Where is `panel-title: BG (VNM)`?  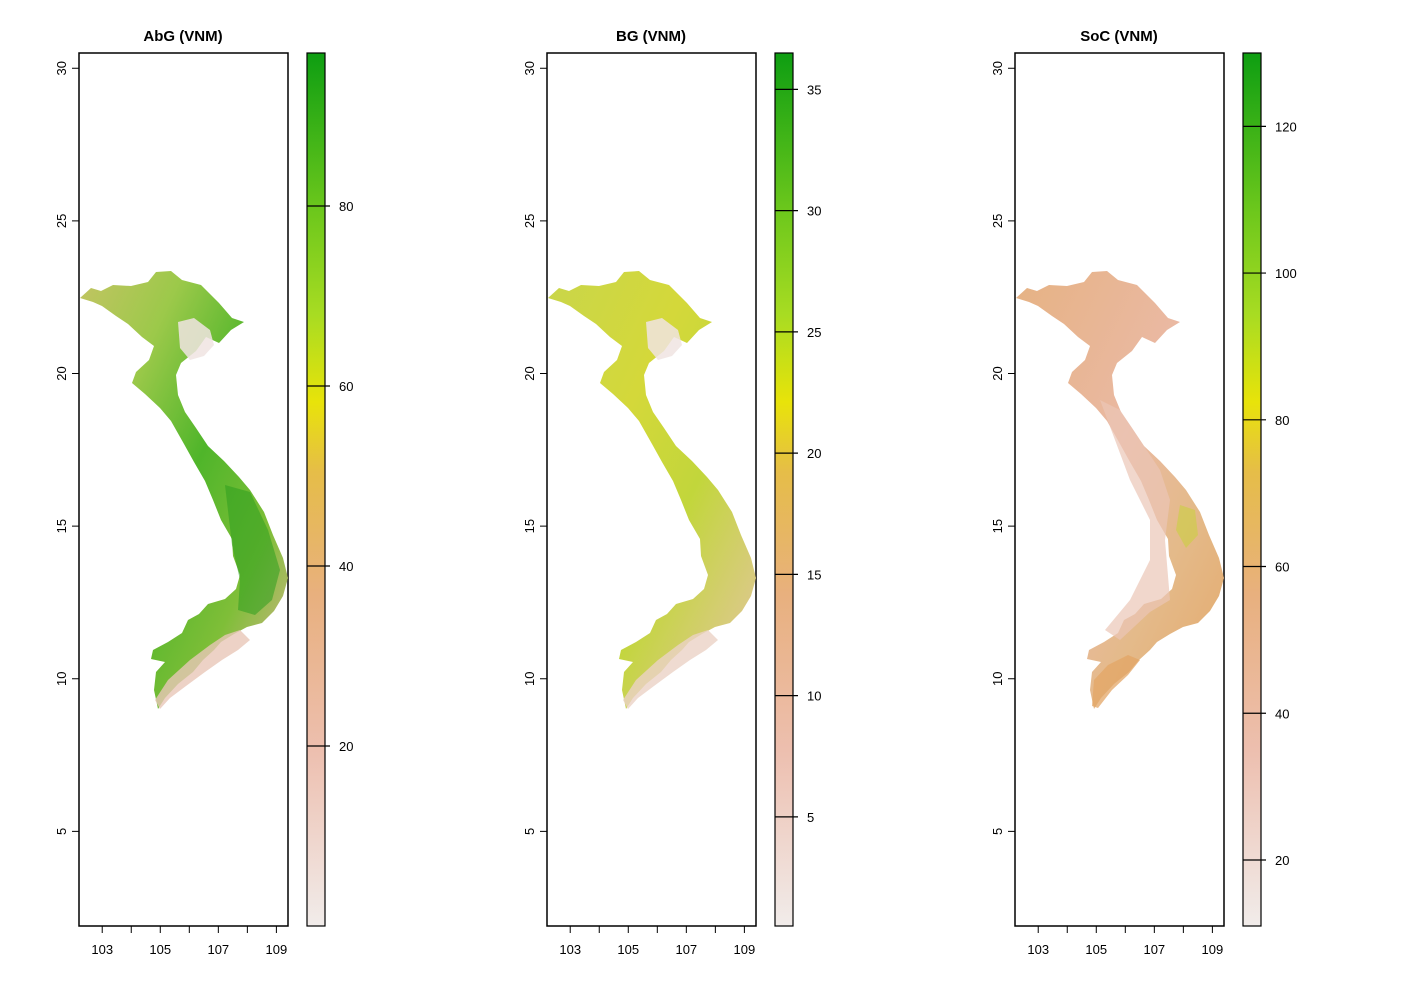 panel-title: BG (VNM) is located at coordinates (651, 36).